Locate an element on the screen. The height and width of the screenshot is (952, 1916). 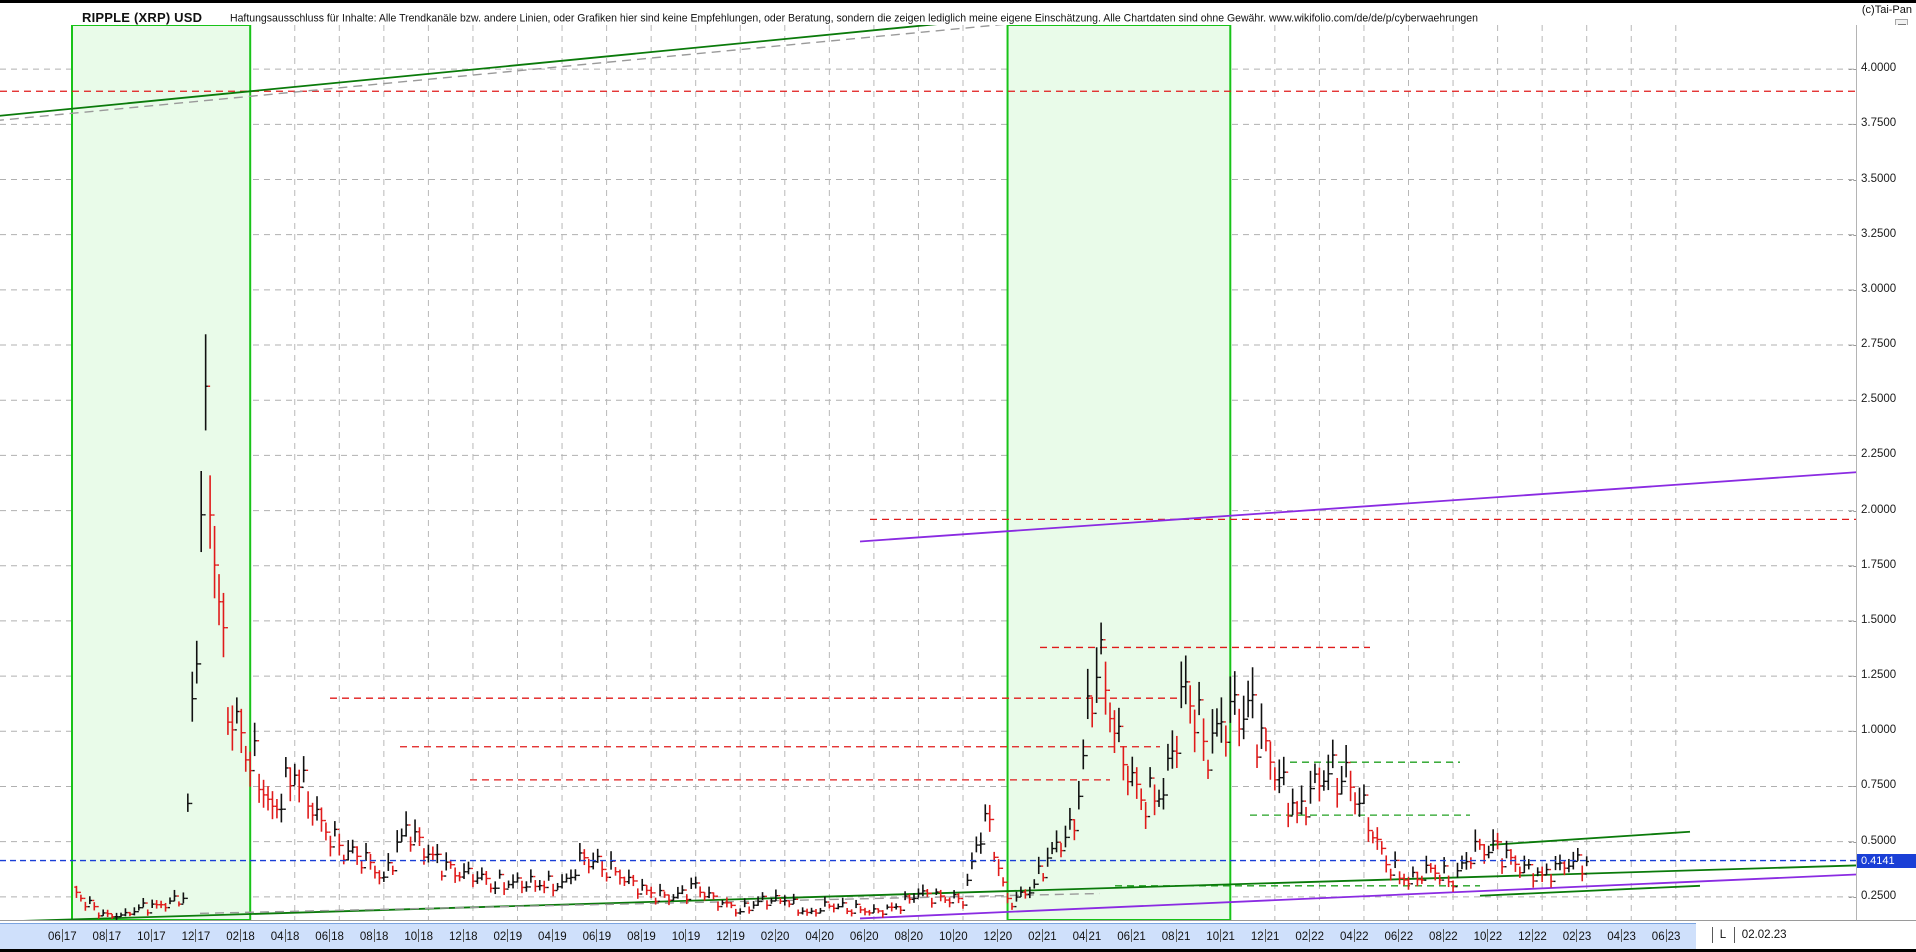
date-tick-label: 02 21 is located at coordinates (1042, 936).